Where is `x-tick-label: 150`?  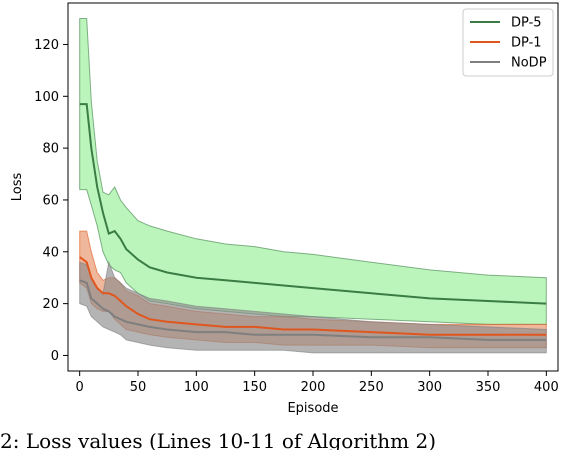 x-tick-label: 150 is located at coordinates (254, 387).